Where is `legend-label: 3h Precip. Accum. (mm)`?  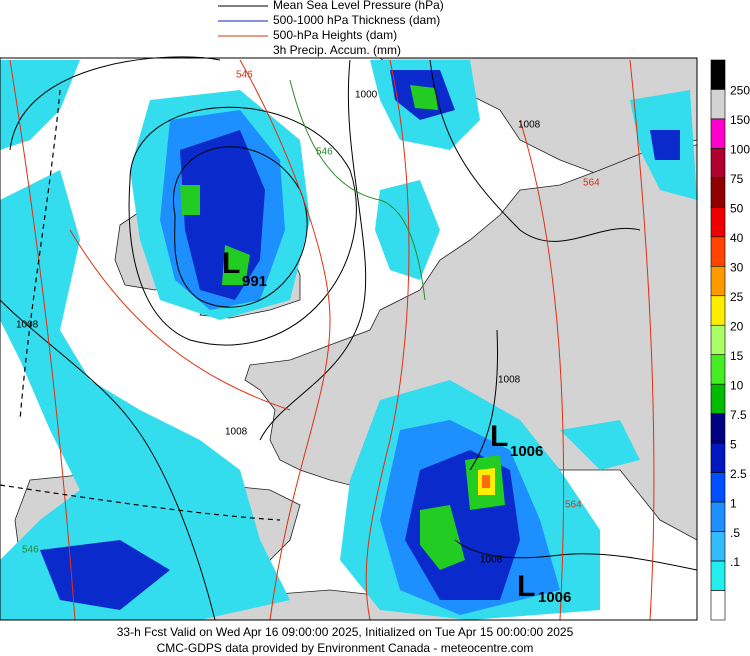 legend-label: 3h Precip. Accum. (mm) is located at coordinates (337, 50).